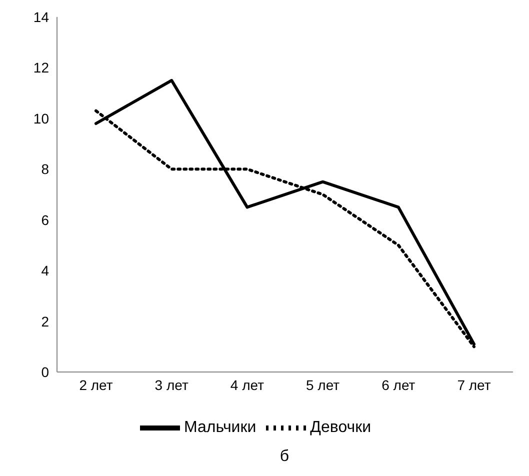 This screenshot has height=476, width=529. What do you see at coordinates (474, 384) in the screenshot?
I see `x-tick-label: 7 лет` at bounding box center [474, 384].